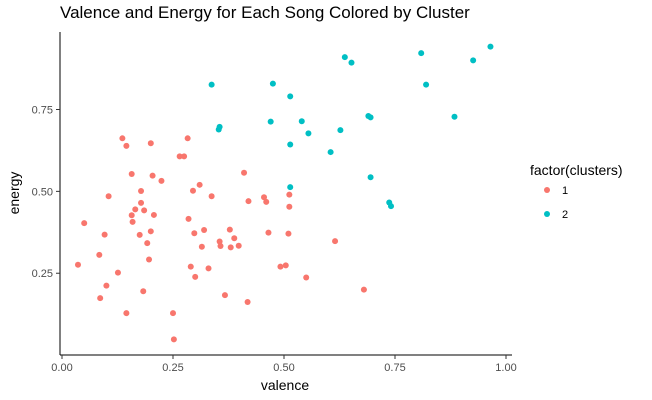  I want to click on x-axis-title: valence, so click(285, 385).